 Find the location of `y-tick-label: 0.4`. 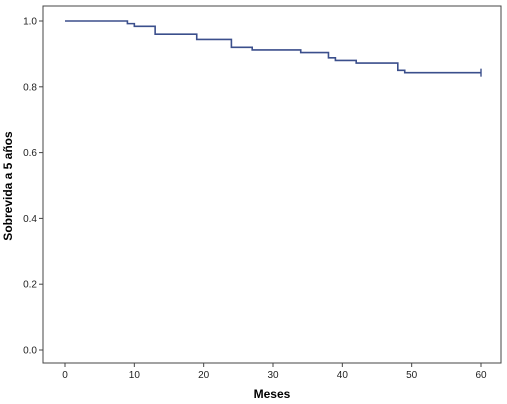

y-tick-label: 0.4 is located at coordinates (30, 219).